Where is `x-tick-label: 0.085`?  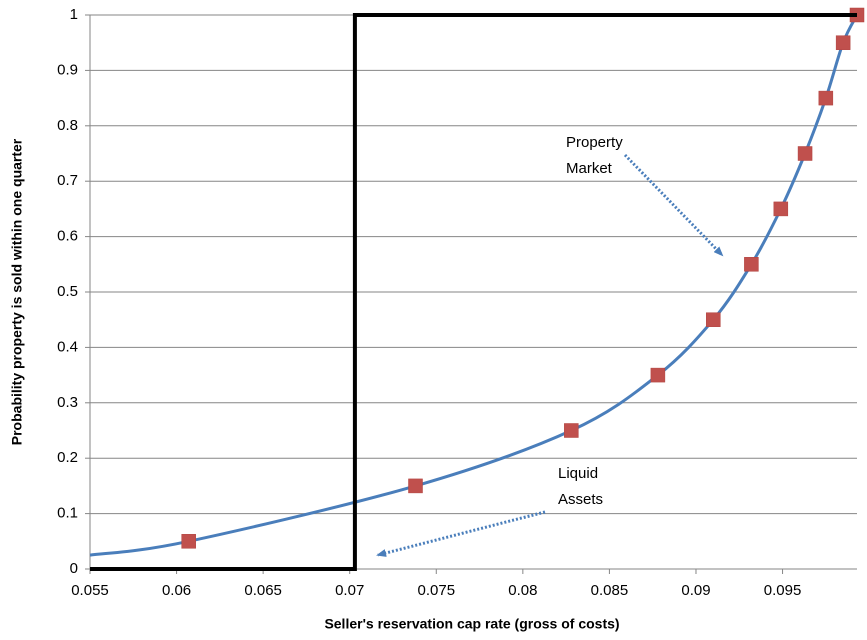
x-tick-label: 0.085 is located at coordinates (610, 590).